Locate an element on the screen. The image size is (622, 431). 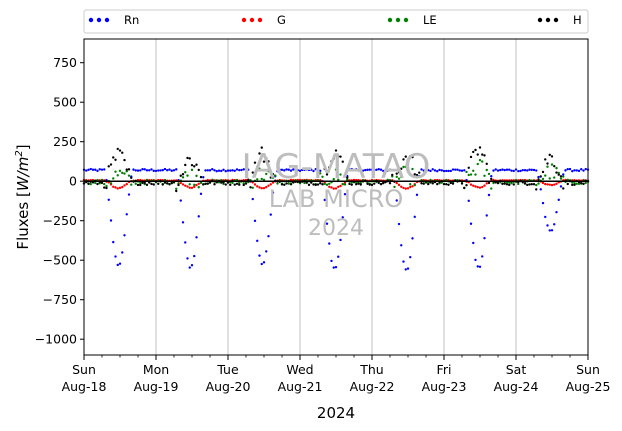
legend-entry-h: H is located at coordinates (559, 20).